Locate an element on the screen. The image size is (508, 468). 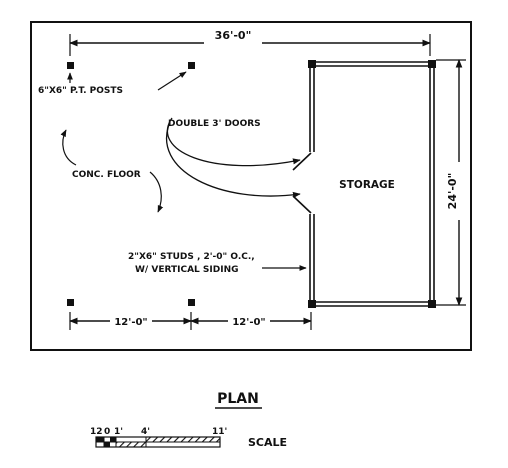
overall-width-dimension: 36'-0" is located at coordinates (250, 42).